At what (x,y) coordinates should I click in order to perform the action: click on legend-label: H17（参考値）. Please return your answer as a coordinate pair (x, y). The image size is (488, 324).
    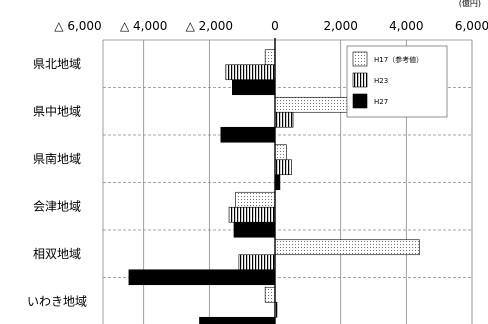
    Looking at the image, I should click on (398, 59).